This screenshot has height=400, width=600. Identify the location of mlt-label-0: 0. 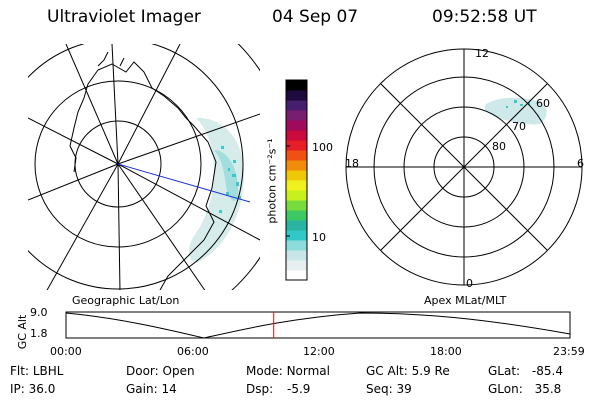
(469, 283).